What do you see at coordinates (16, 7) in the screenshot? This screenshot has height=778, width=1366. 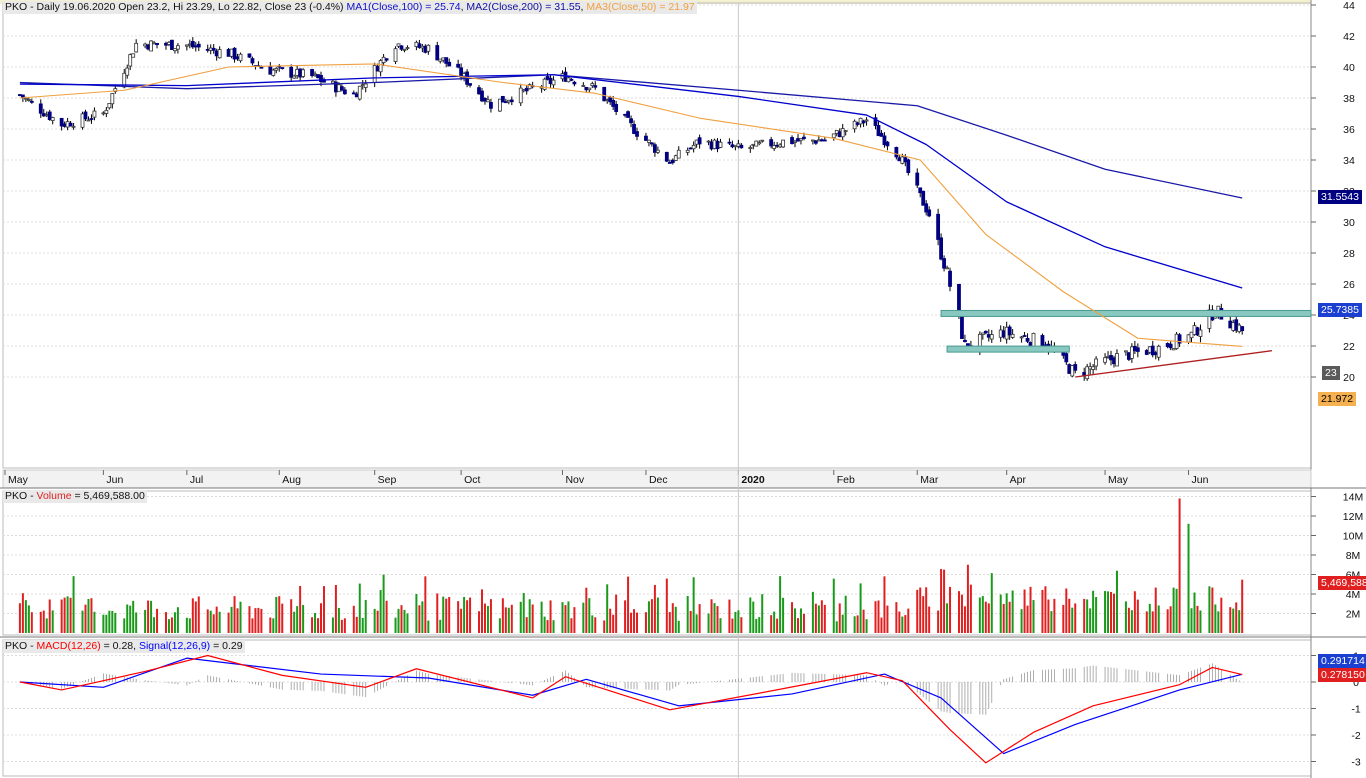 I see `price-symbol: PKO` at bounding box center [16, 7].